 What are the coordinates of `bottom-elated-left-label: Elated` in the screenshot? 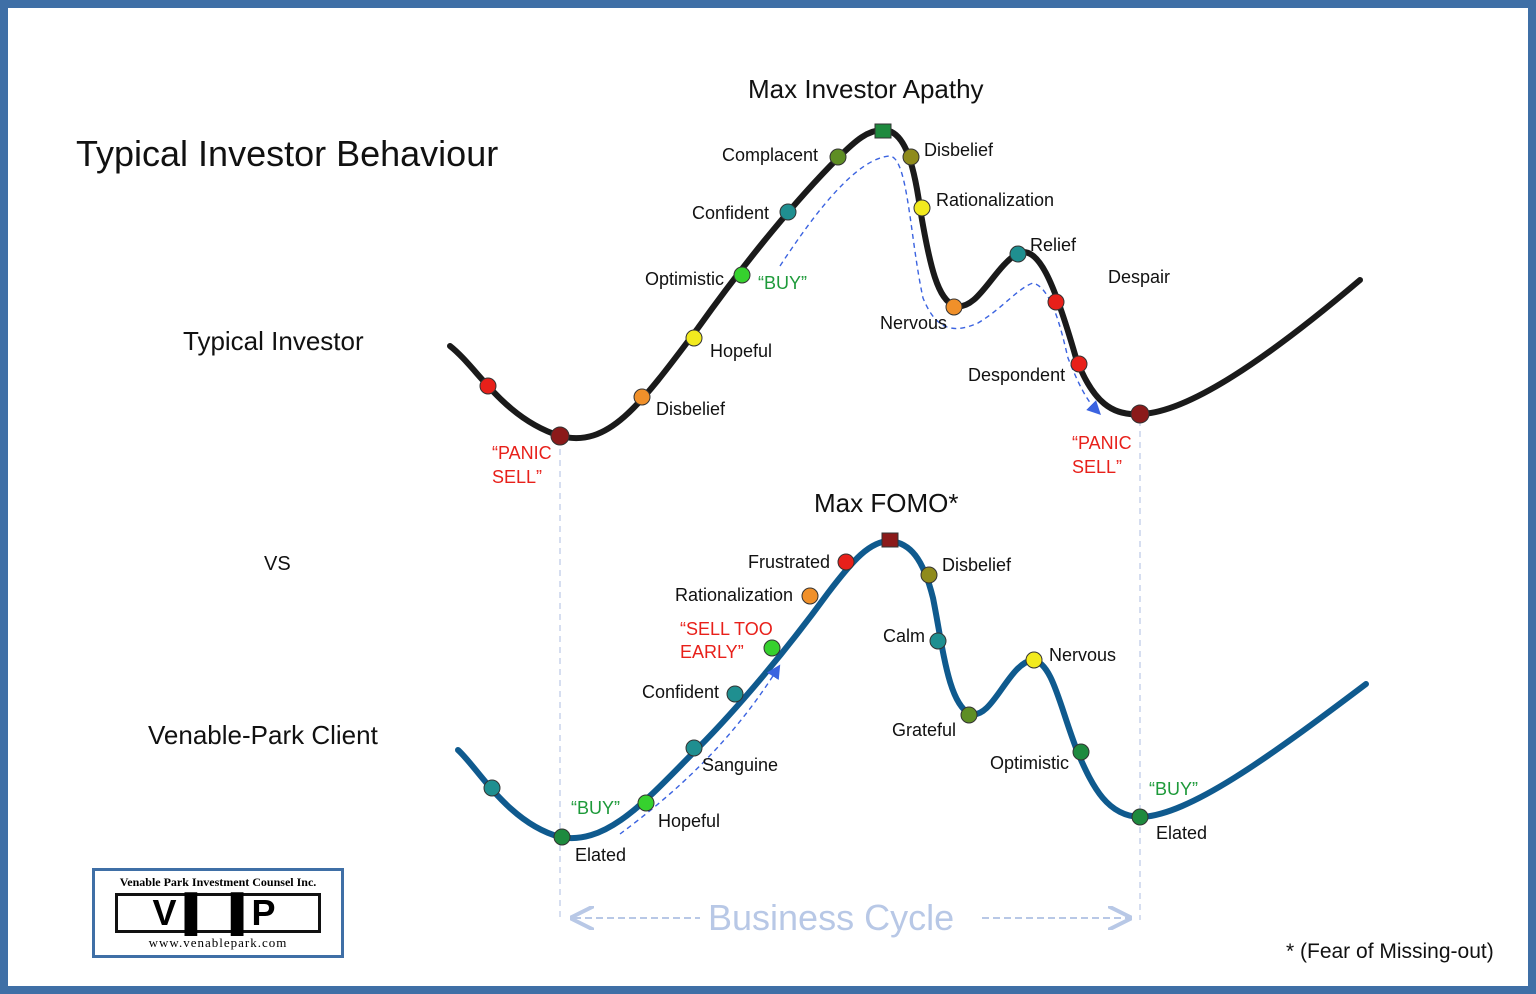 It's located at (600, 855).